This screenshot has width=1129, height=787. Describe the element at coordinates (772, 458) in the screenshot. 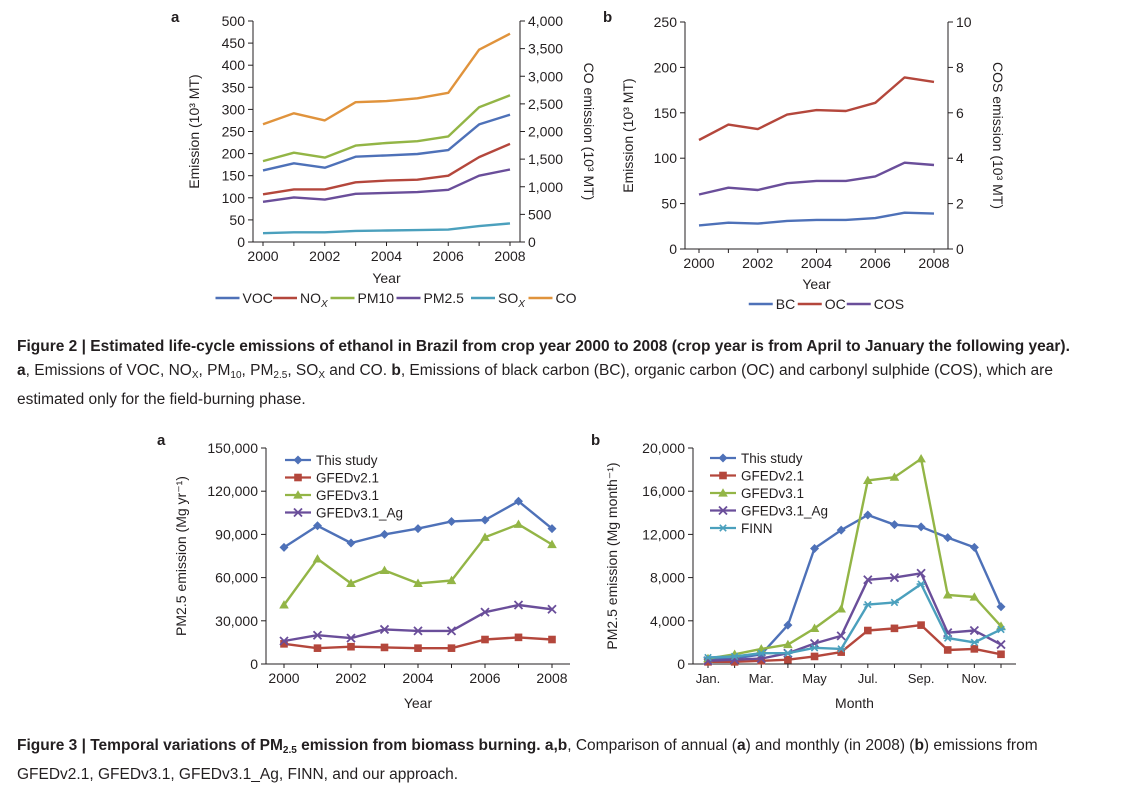

I see `legend-label: This study` at that location.